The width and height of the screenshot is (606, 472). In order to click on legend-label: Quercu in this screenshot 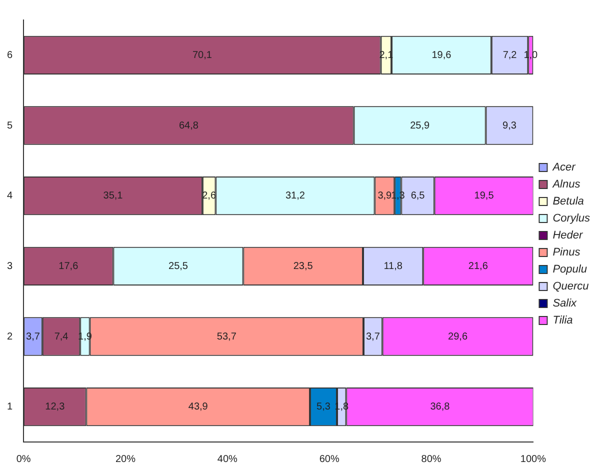, I will do `click(570, 286)`.